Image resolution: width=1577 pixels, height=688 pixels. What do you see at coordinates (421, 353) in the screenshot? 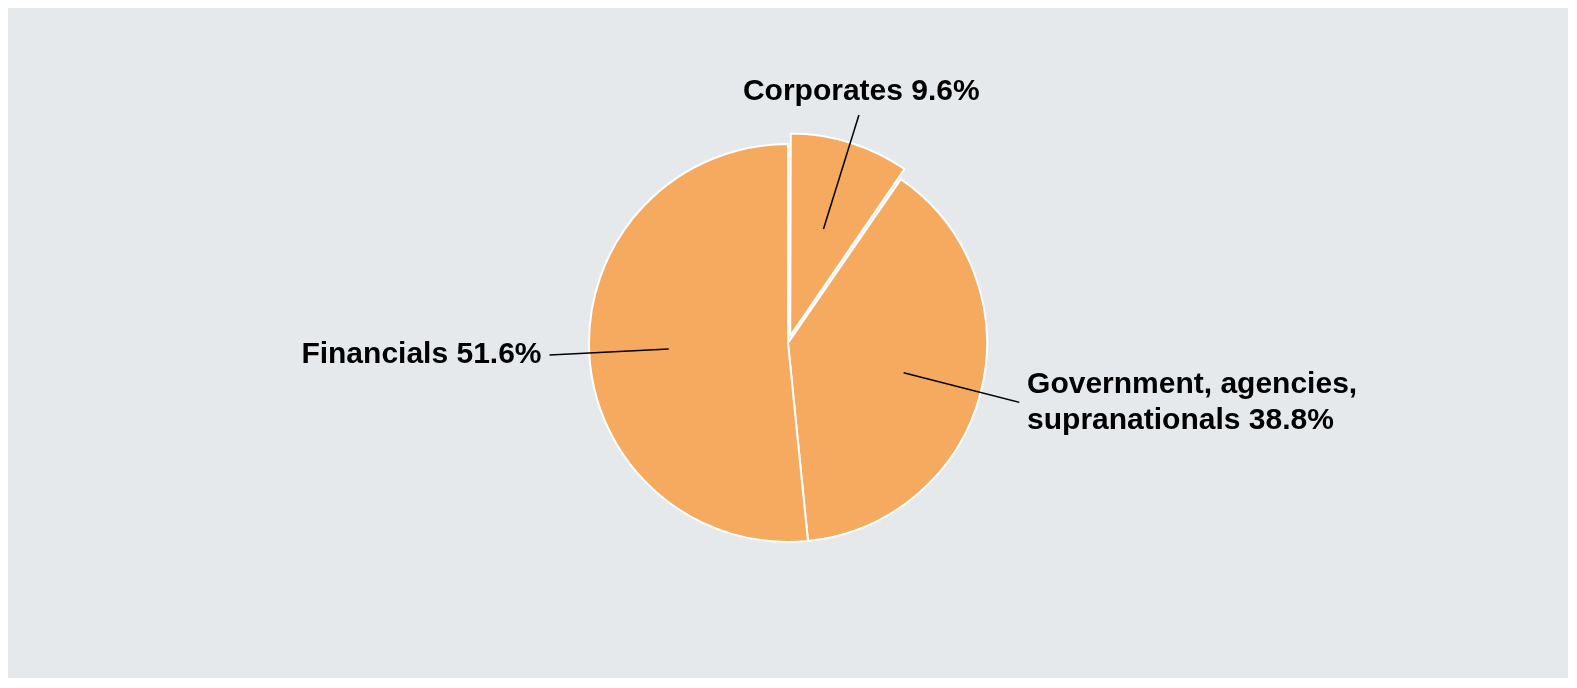
I see `slice-label: Financials 51.6%` at bounding box center [421, 353].